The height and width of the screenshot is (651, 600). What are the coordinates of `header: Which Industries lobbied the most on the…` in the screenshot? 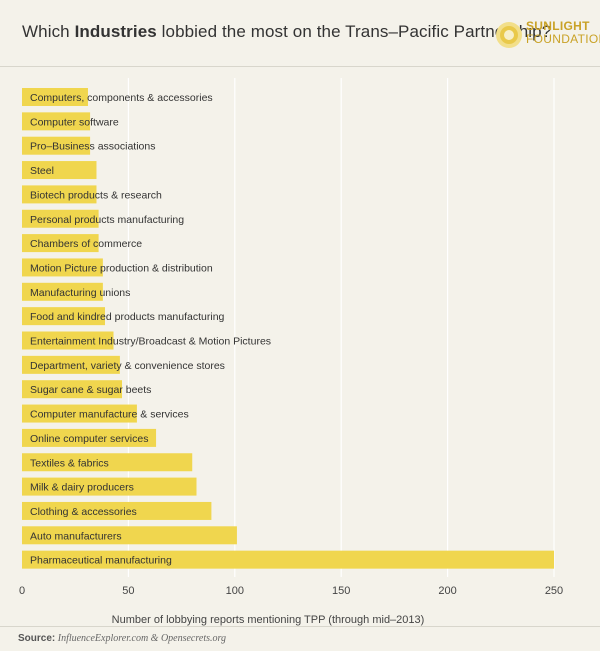 It's located at (300, 33).